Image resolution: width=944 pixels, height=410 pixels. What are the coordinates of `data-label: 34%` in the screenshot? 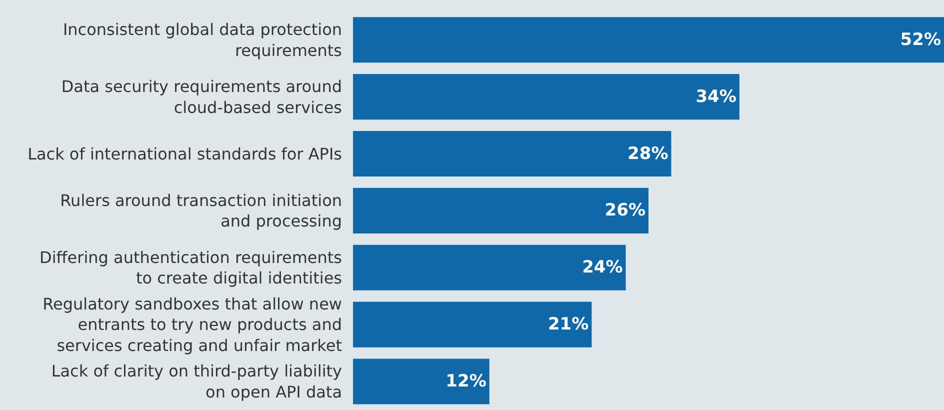 It's located at (716, 96).